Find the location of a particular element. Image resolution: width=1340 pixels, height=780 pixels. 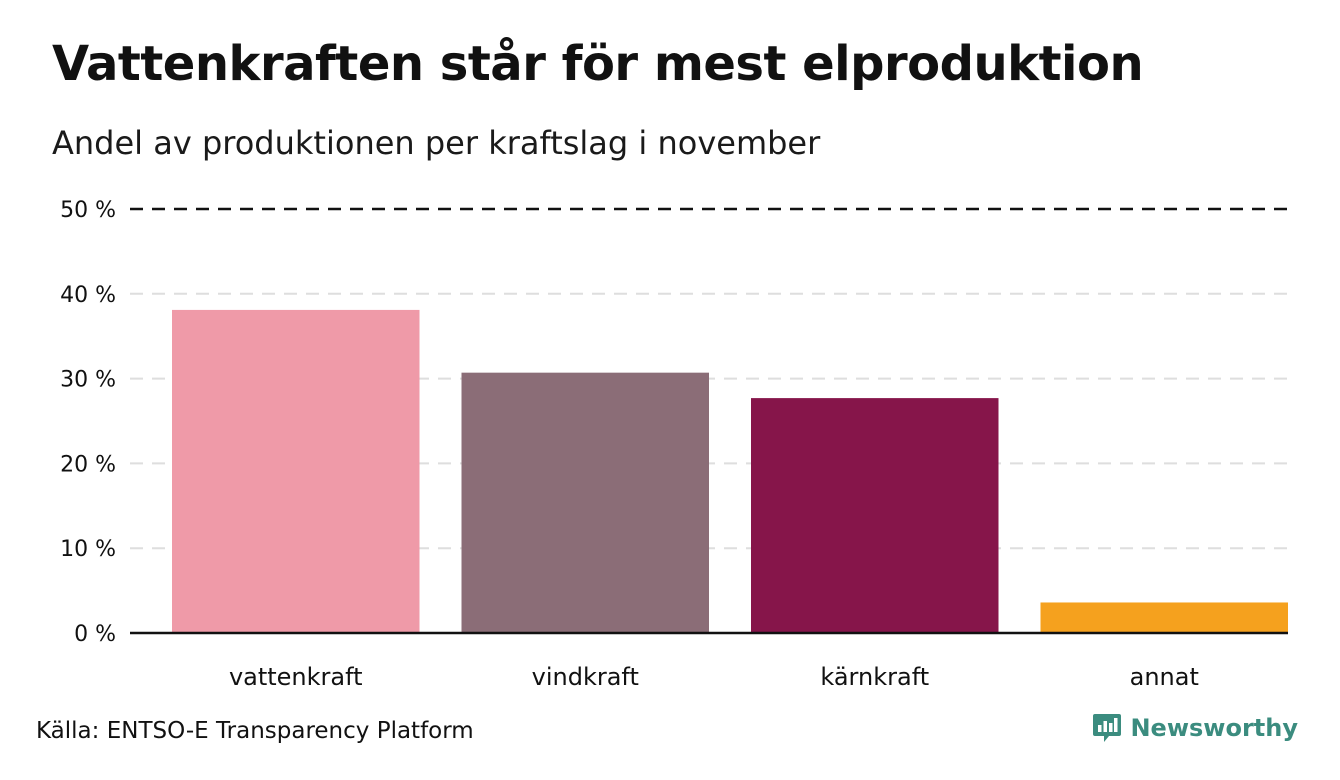

x-category-label: vattenkraft is located at coordinates (296, 677).